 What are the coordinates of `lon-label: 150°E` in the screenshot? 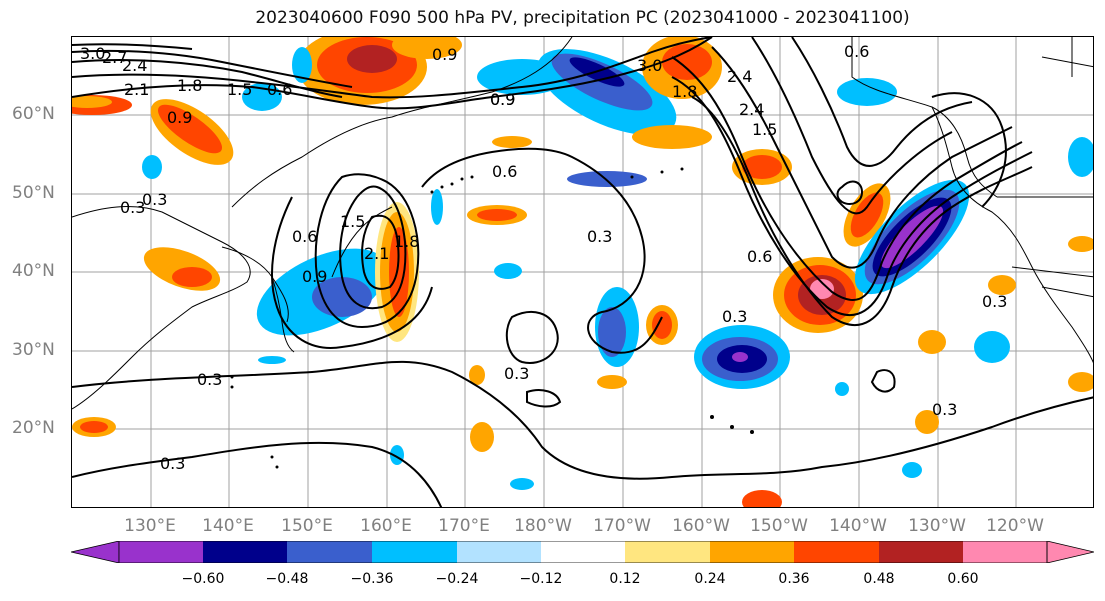 It's located at (307, 526).